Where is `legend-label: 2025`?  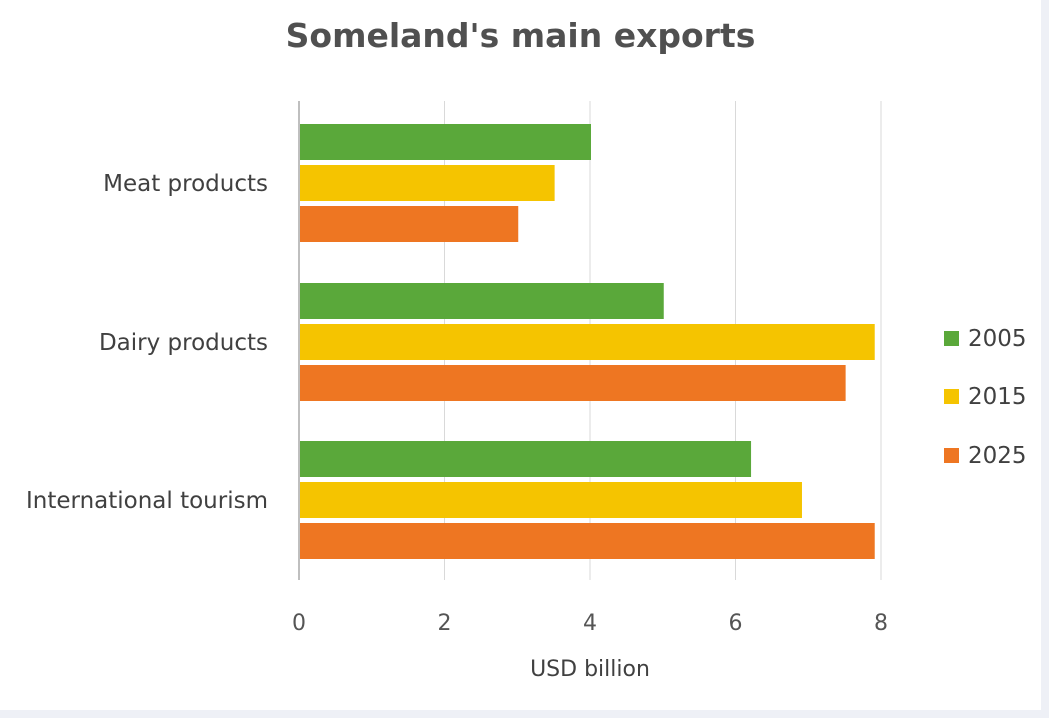
legend-label: 2025 is located at coordinates (997, 456).